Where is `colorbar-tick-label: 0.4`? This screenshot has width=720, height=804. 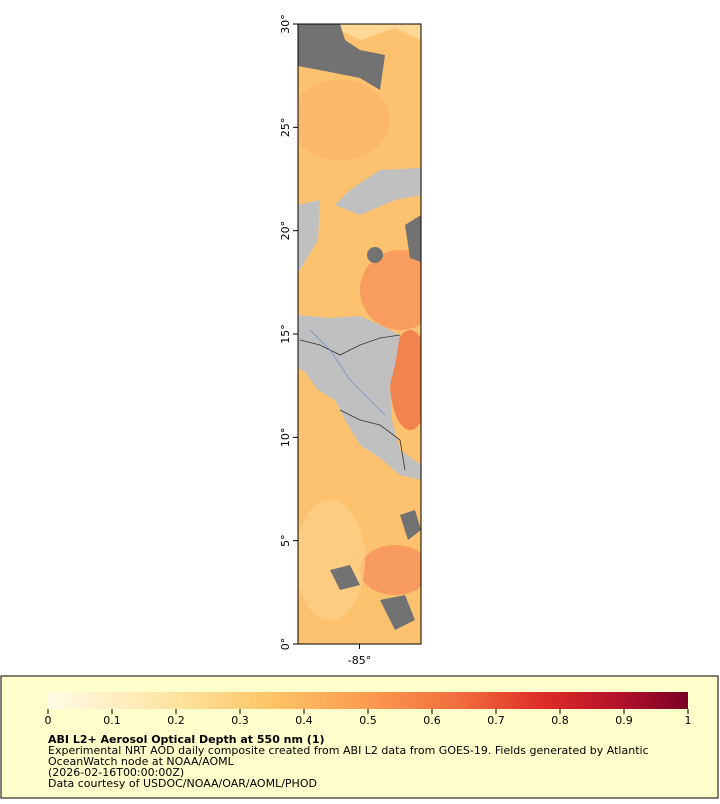 colorbar-tick-label: 0.4 is located at coordinates (304, 720).